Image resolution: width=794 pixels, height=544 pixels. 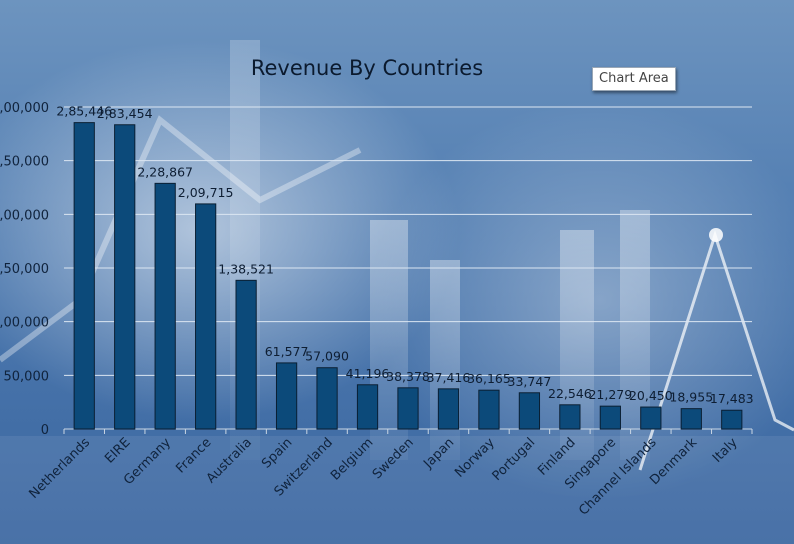 I want to click on y-tick-label: 2,50,000, so click(x=24, y=162).